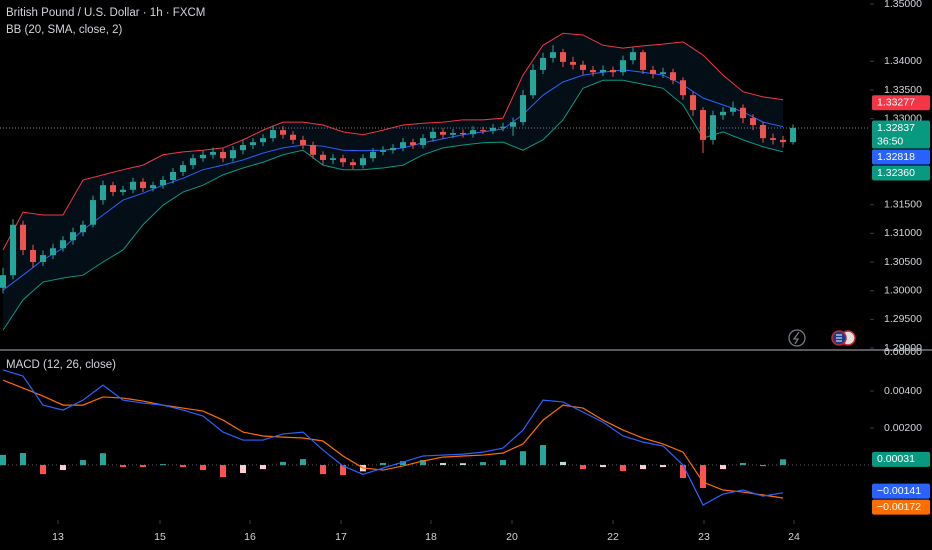 Image resolution: width=932 pixels, height=550 pixels. I want to click on x-tick-label: 17, so click(341, 537).